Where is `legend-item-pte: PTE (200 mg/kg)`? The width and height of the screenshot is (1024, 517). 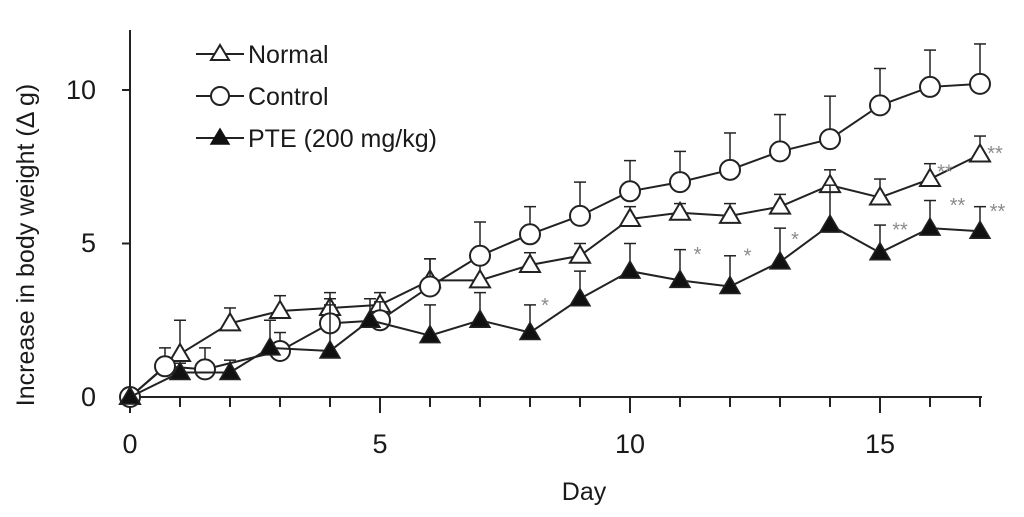 legend-item-pte: PTE (200 mg/kg) is located at coordinates (316, 139).